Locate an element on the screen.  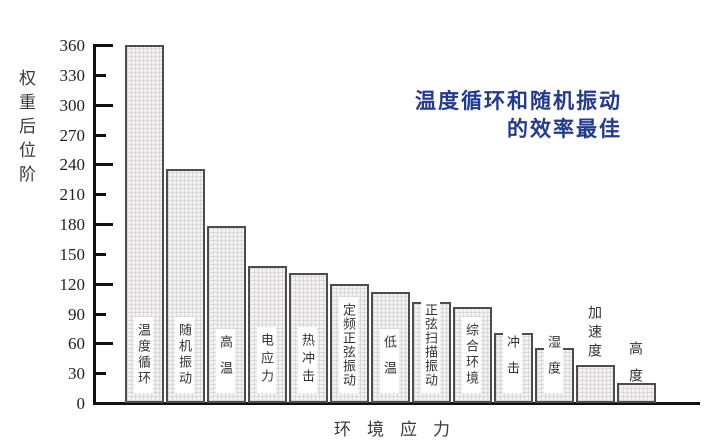
y-tick-label: 300 is located at coordinates (72, 105).